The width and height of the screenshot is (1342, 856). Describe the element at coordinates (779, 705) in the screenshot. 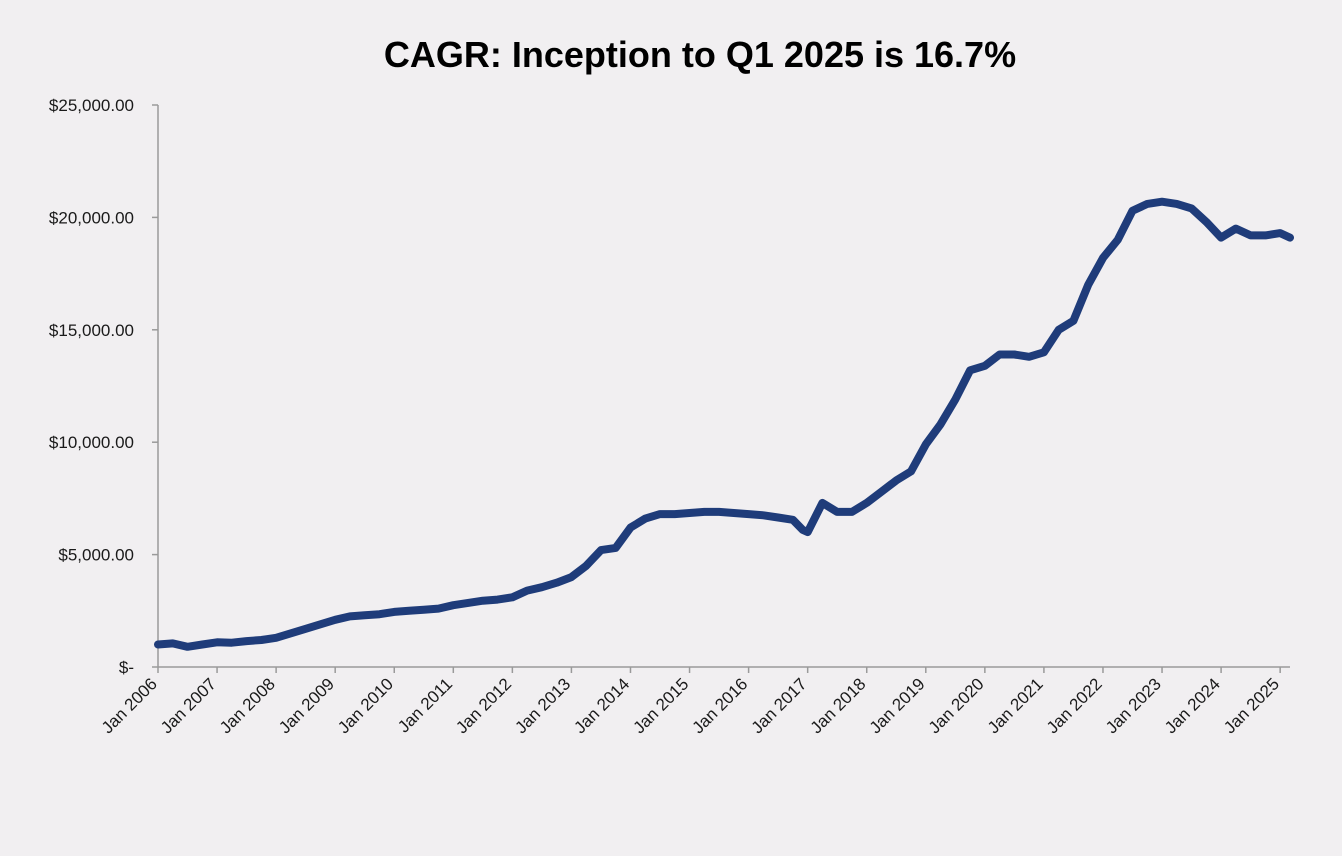

I see `x-tick-label: Jan 2017` at that location.